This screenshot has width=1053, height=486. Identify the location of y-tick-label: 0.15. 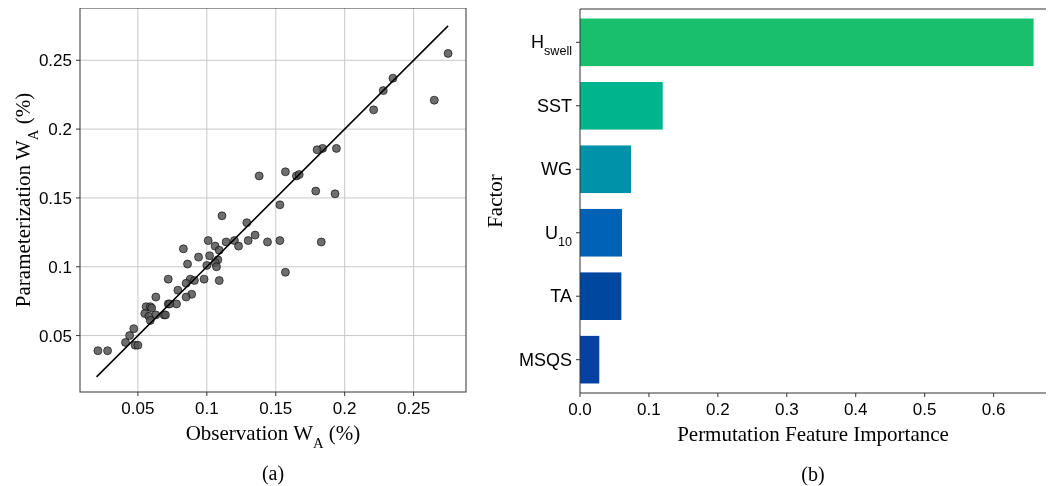
(55, 198).